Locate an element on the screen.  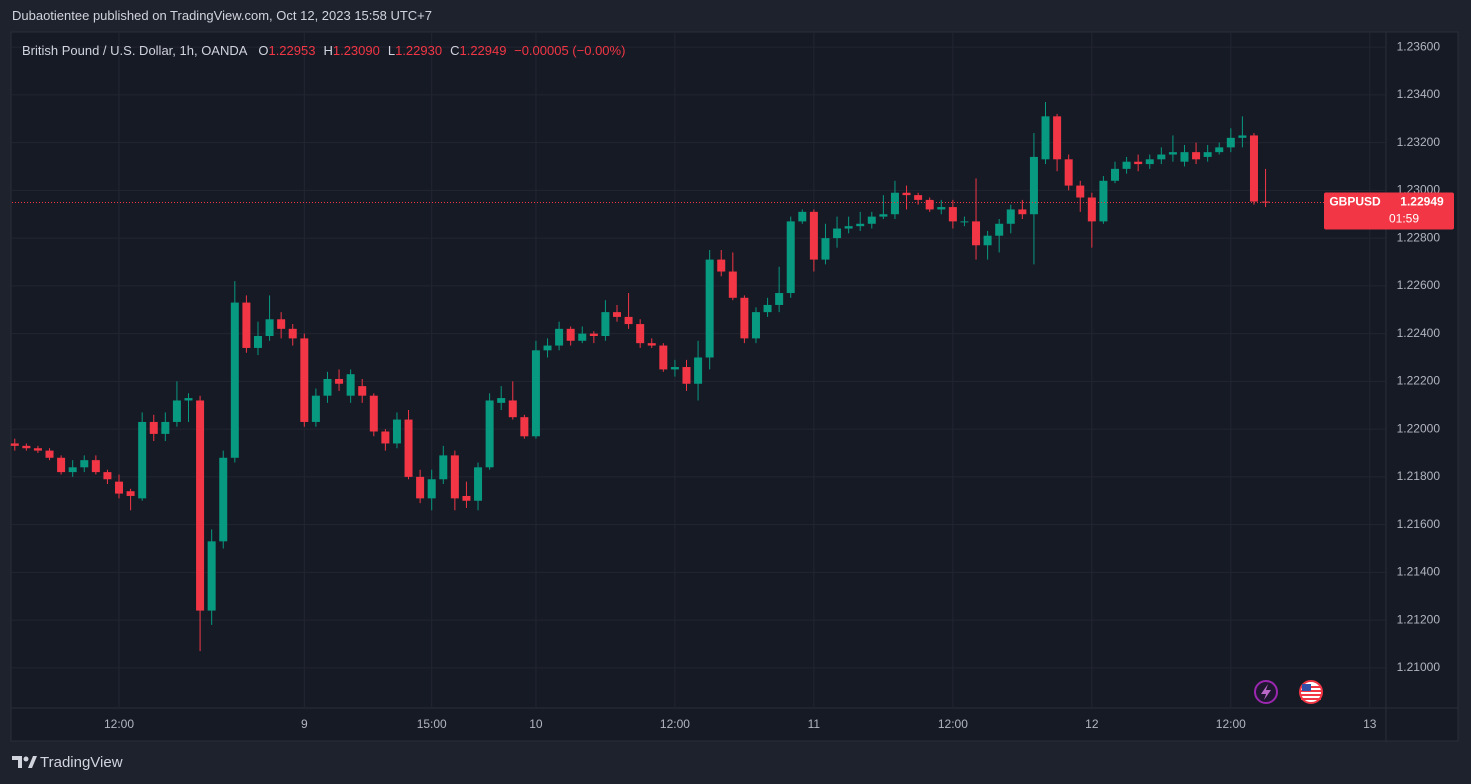
change: −0.00005 (−0.00%) is located at coordinates (570, 50).